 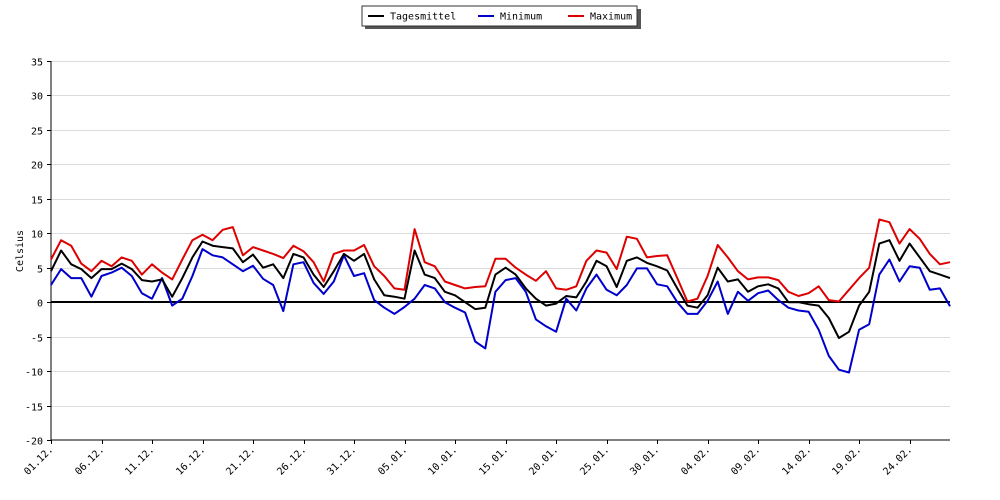 I want to click on y-tick-label: 25, so click(x=37, y=132).